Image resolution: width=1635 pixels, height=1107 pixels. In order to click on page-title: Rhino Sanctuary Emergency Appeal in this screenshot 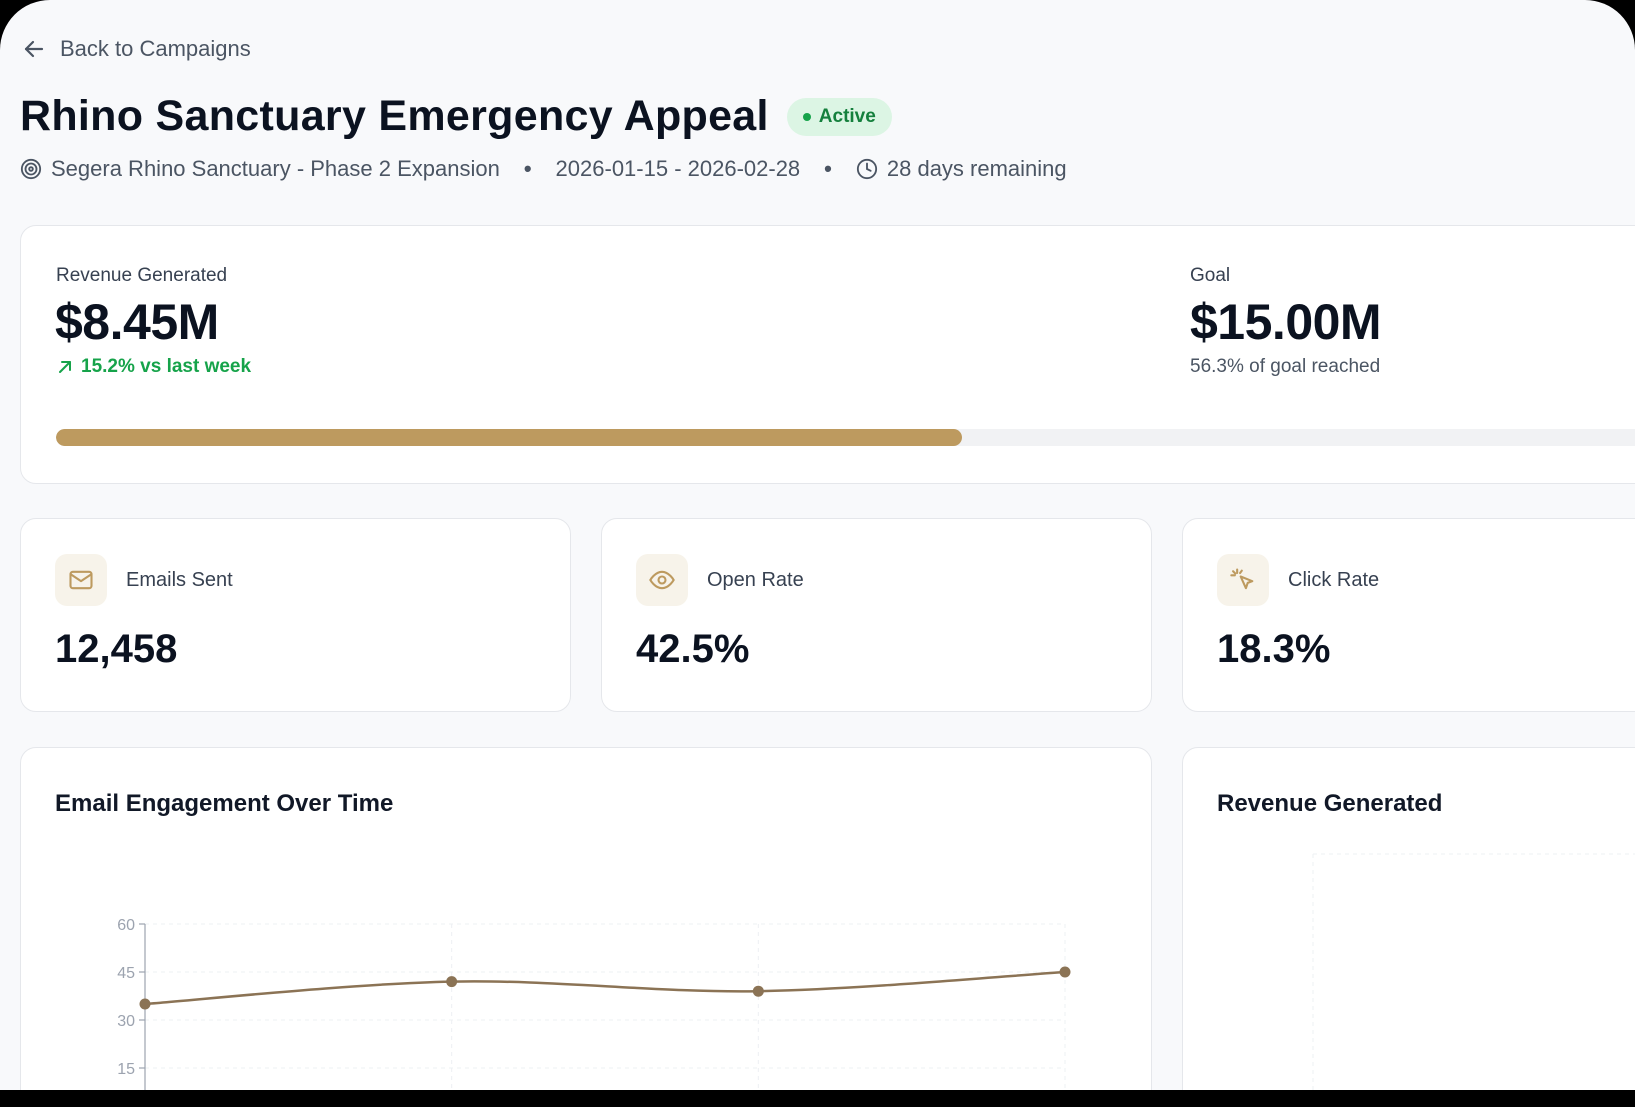, I will do `click(394, 116)`.